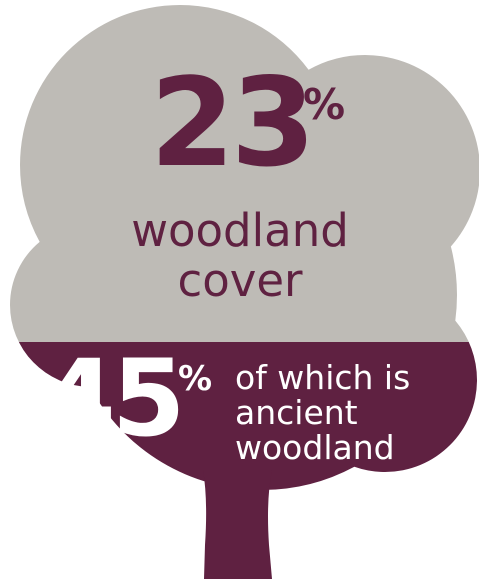  Describe the element at coordinates (324, 104) in the screenshot. I see `woodland-cover-percent-sign: %` at that location.